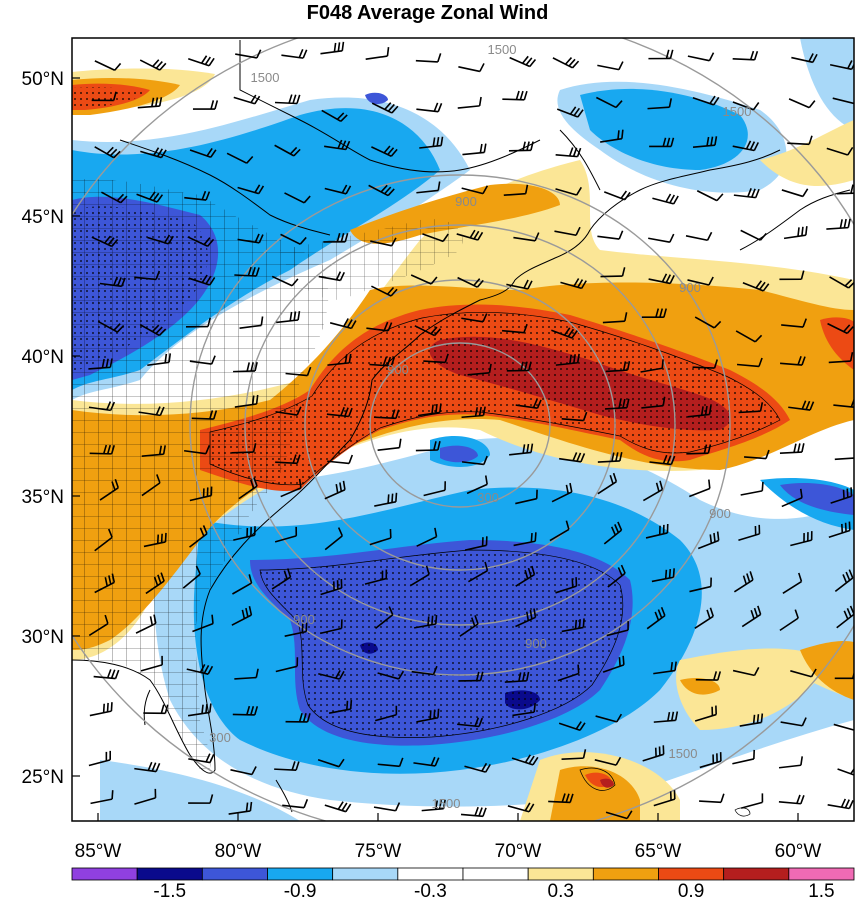  What do you see at coordinates (658, 851) in the screenshot?
I see `lon-label: 65°W` at bounding box center [658, 851].